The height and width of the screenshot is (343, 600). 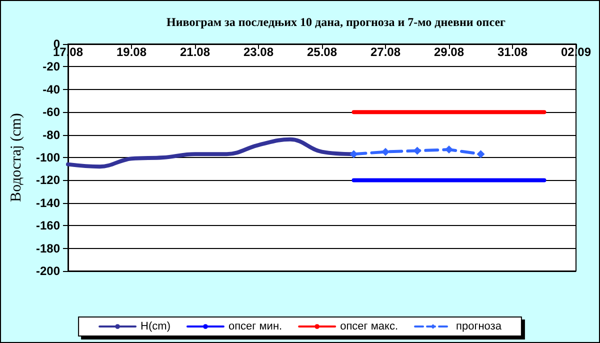 I want to click on y-tick-label: -100, so click(x=48, y=157).